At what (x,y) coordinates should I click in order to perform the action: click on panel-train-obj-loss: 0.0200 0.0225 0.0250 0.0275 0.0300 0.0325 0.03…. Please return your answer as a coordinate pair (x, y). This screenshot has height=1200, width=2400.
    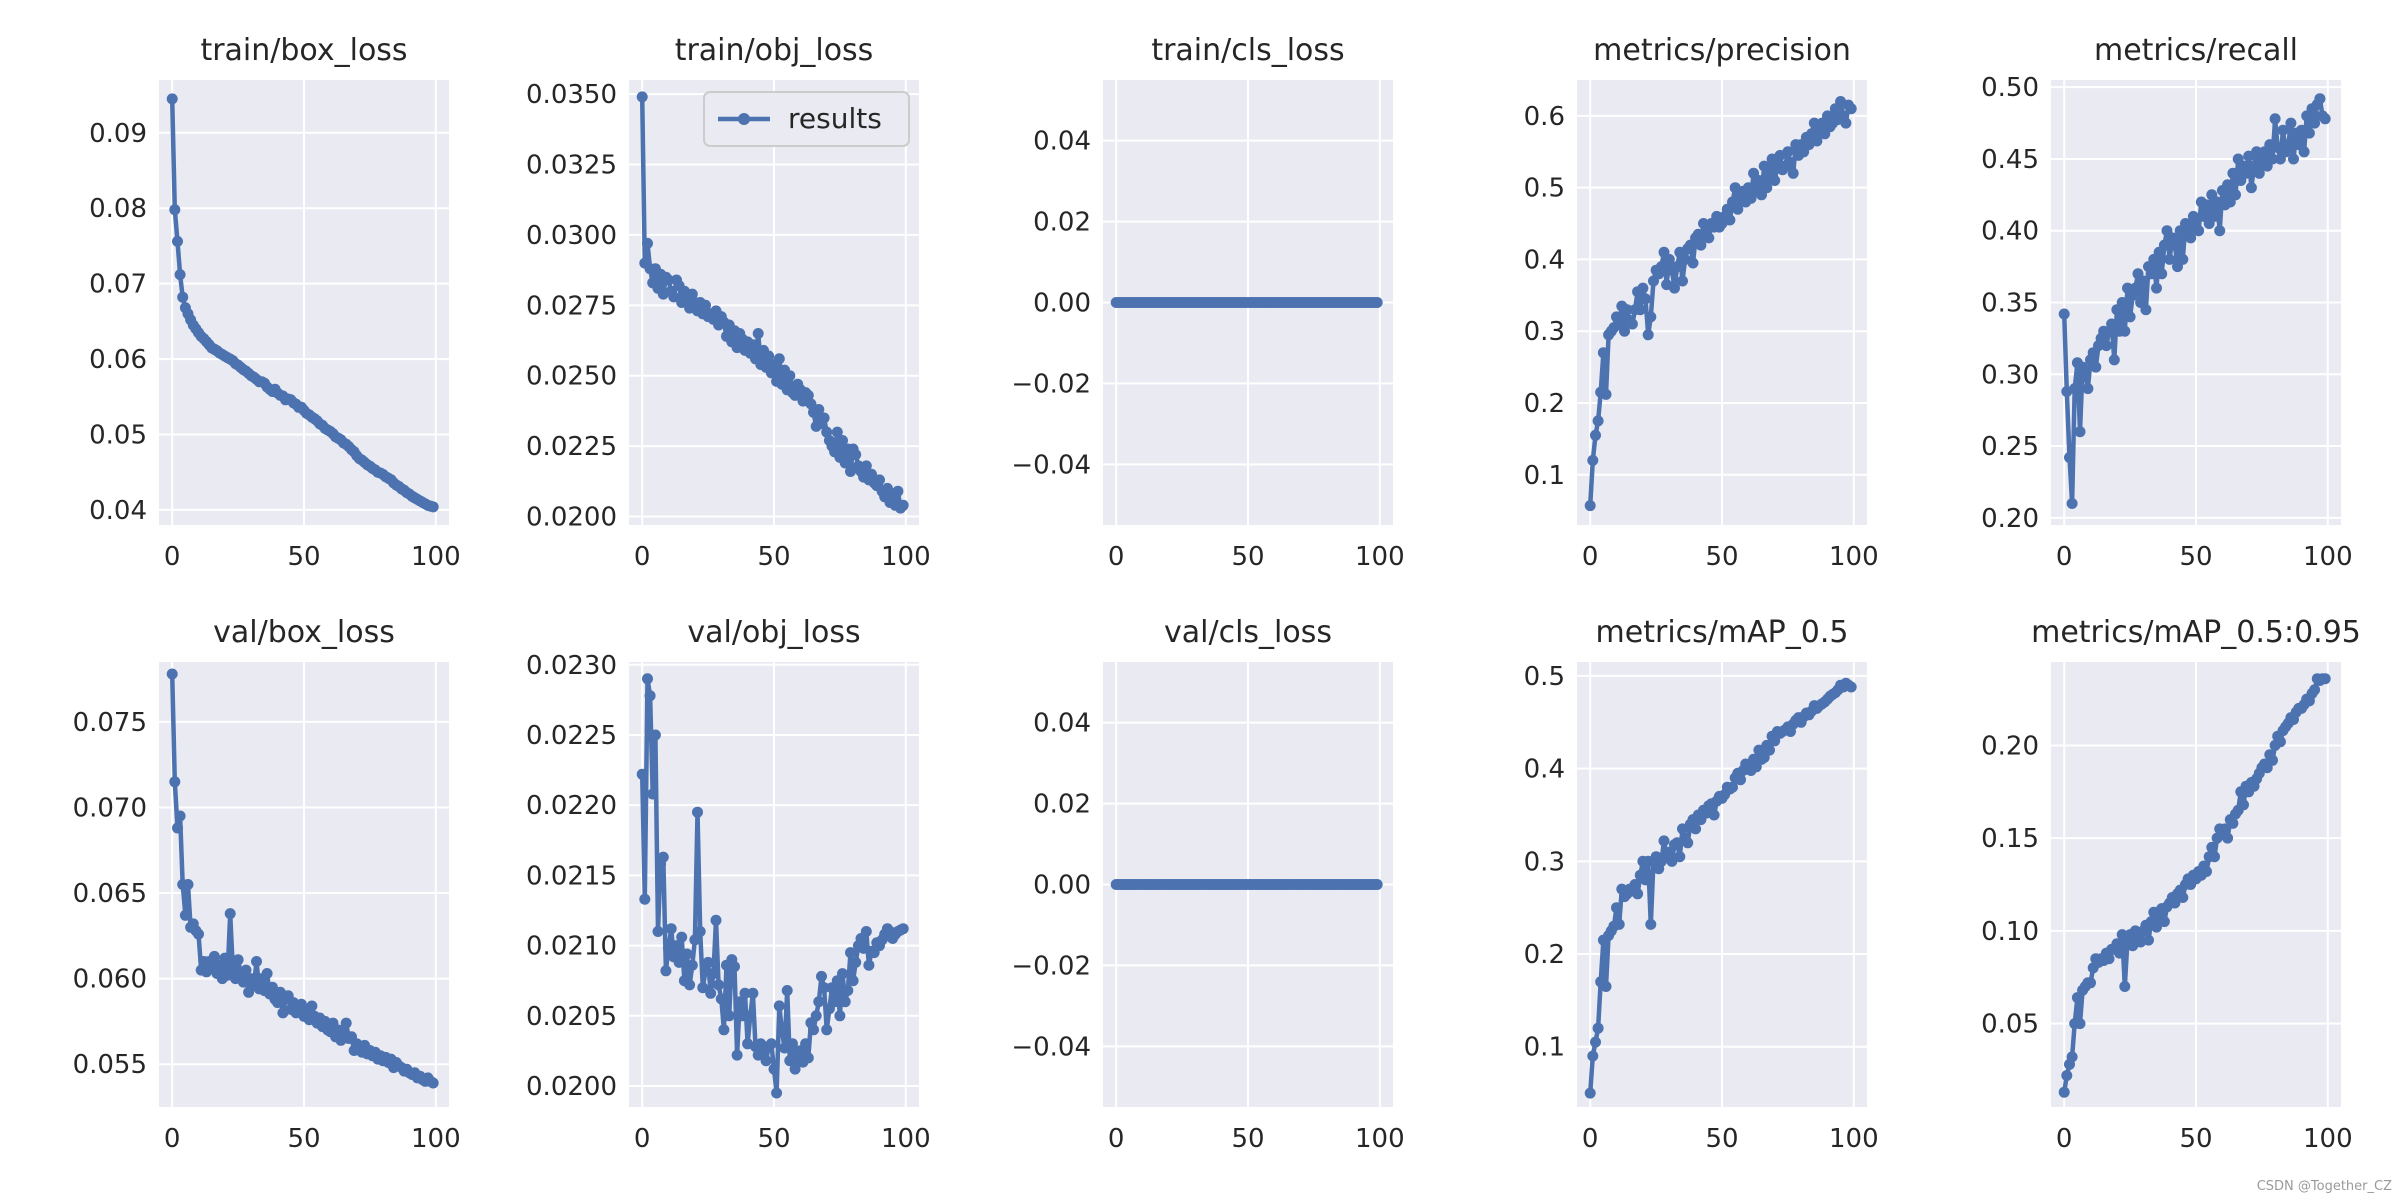
    Looking at the image, I should click on (728, 302).